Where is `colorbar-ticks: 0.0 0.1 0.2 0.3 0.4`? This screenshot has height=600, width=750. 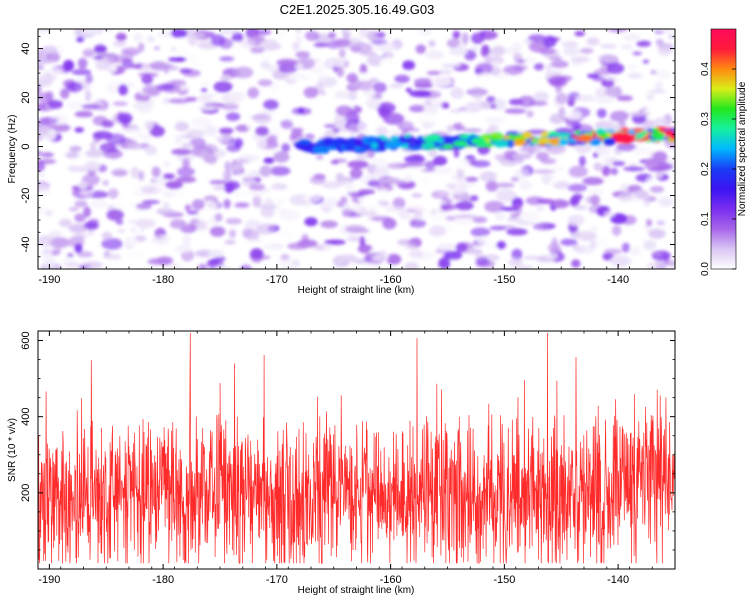 colorbar-ticks: 0.0 0.1 0.2 0.3 0.4 is located at coordinates (718, 169).